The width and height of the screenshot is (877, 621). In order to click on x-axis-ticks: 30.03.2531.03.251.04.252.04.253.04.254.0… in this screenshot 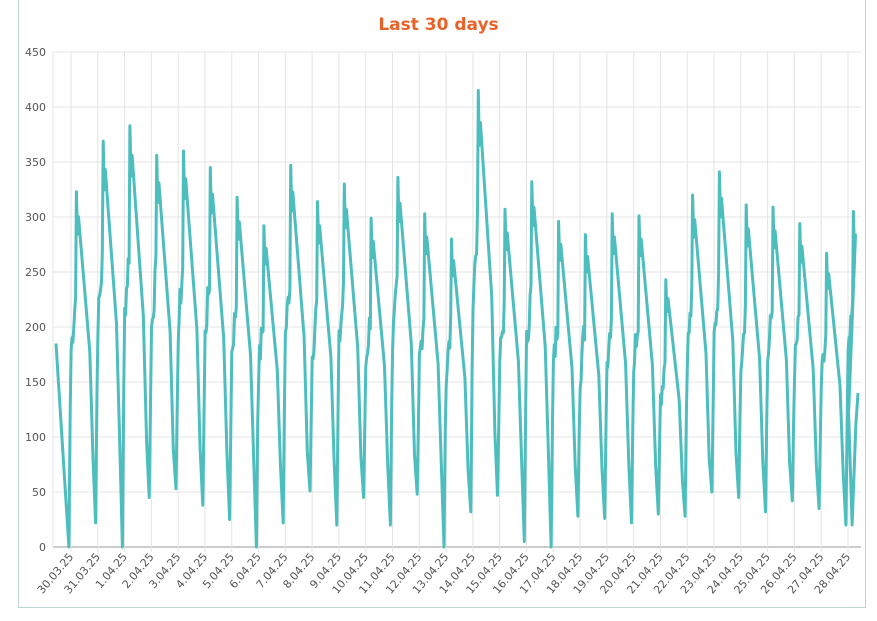, I will do `click(444, 574)`.